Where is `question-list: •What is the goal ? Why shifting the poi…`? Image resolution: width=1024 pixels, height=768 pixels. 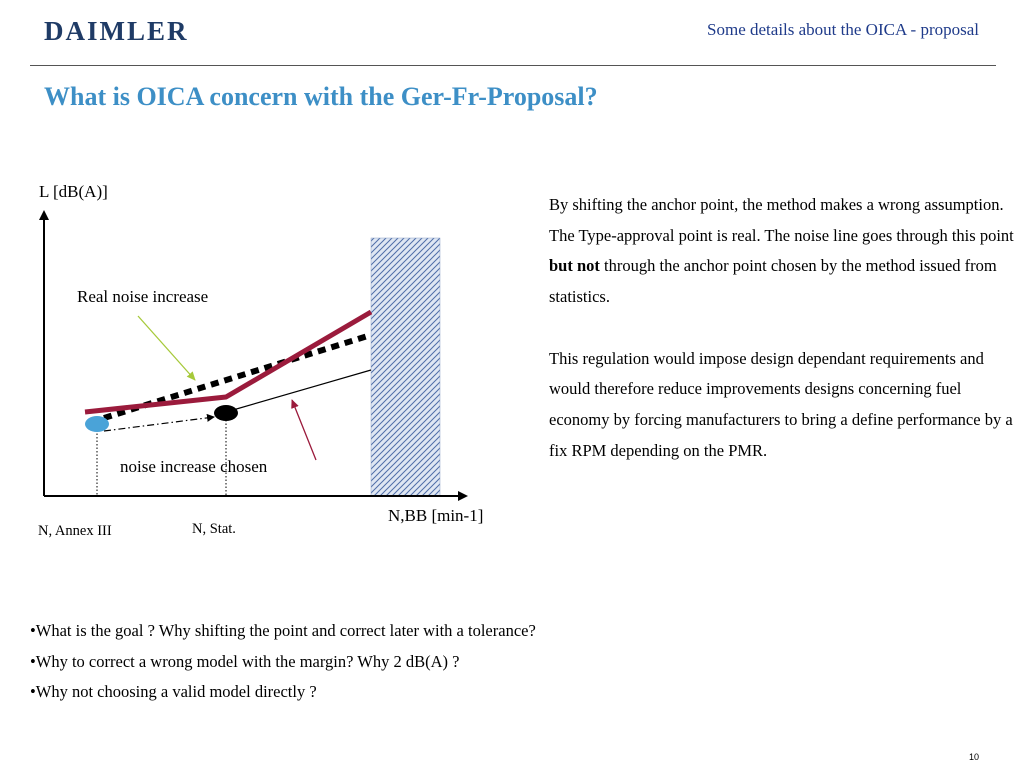
question-list: •What is the goal ? Why shifting the poi… is located at coordinates (283, 662).